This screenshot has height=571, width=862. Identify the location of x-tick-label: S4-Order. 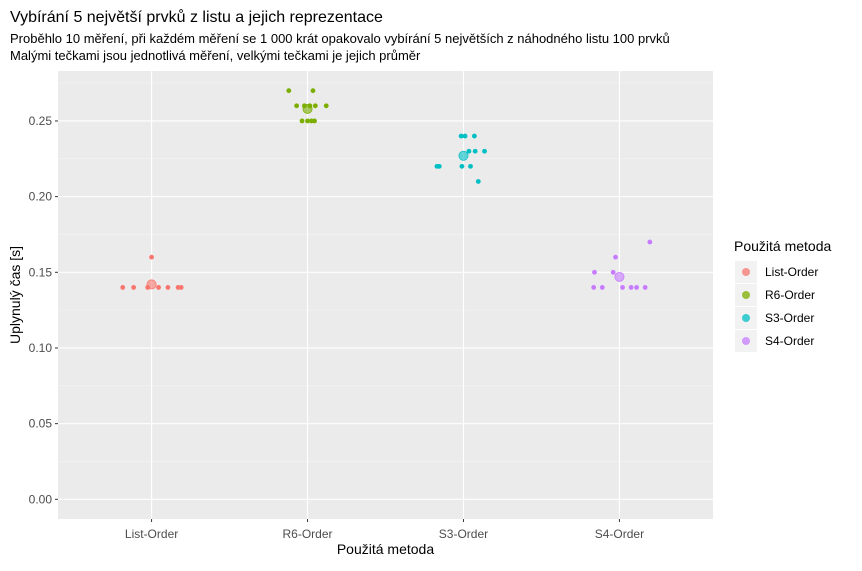
(619, 534).